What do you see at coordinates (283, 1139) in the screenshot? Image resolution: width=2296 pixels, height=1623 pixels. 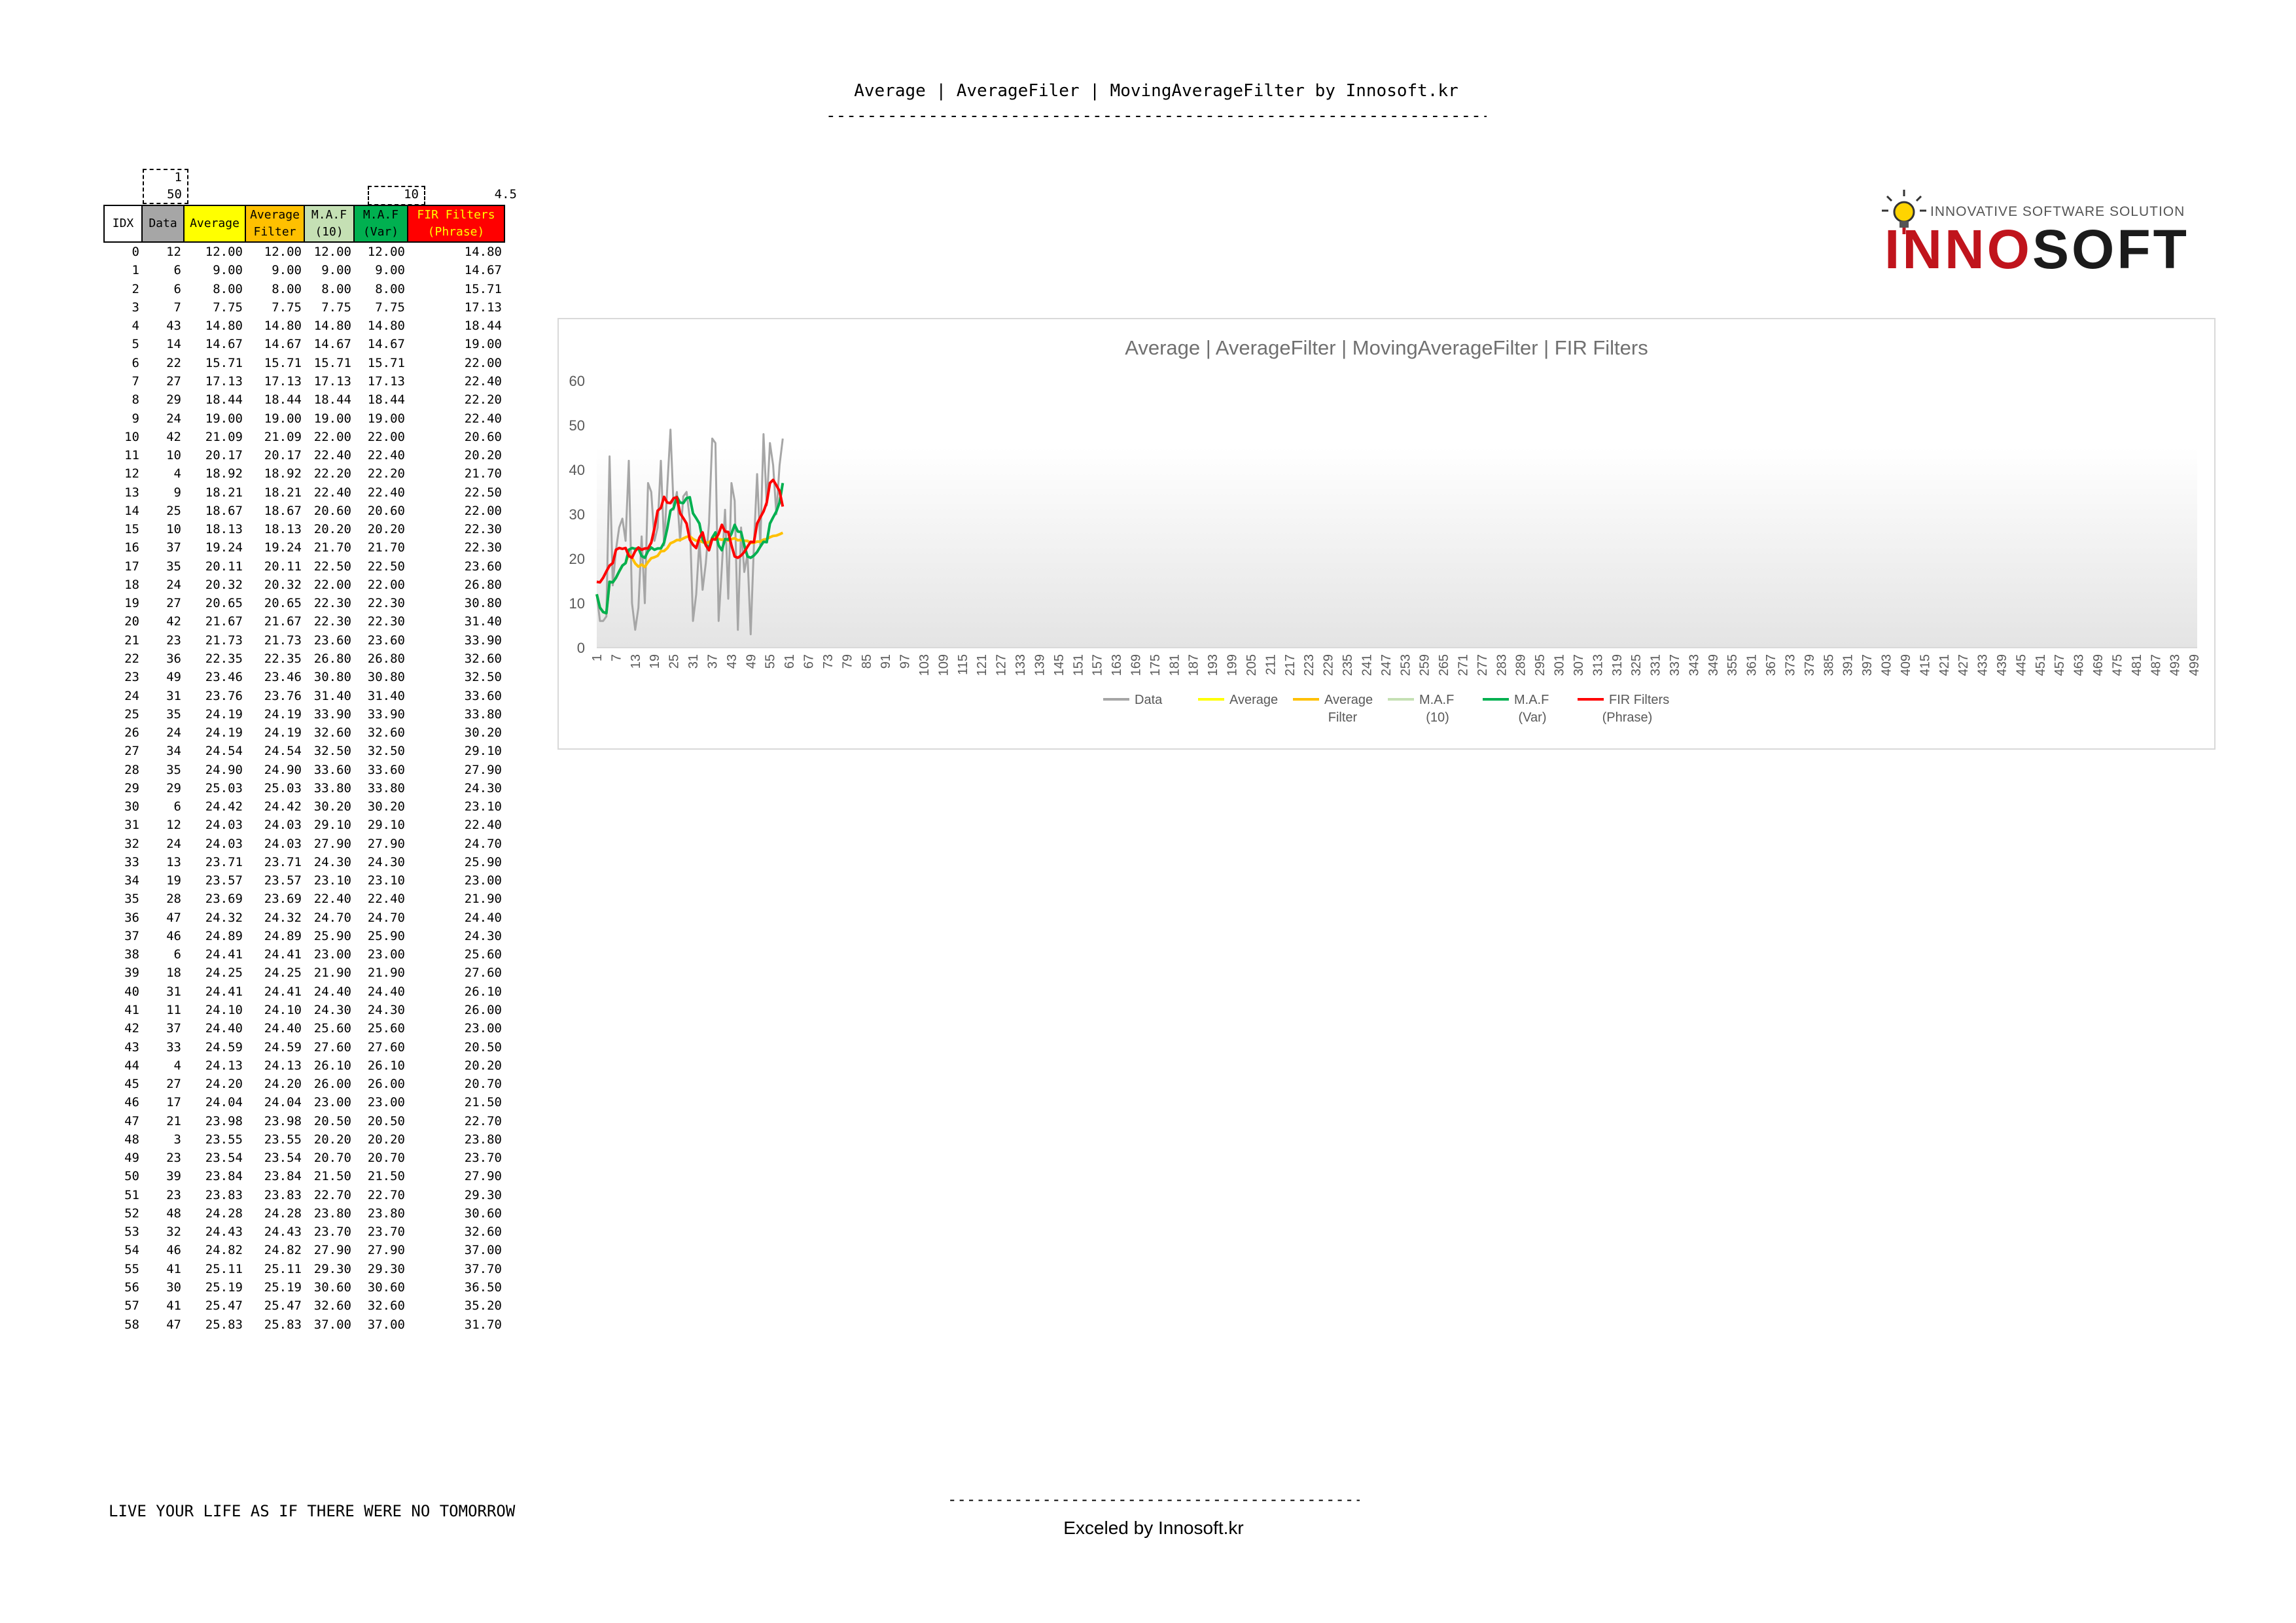 I see `cell-average-filter: 23.55` at bounding box center [283, 1139].